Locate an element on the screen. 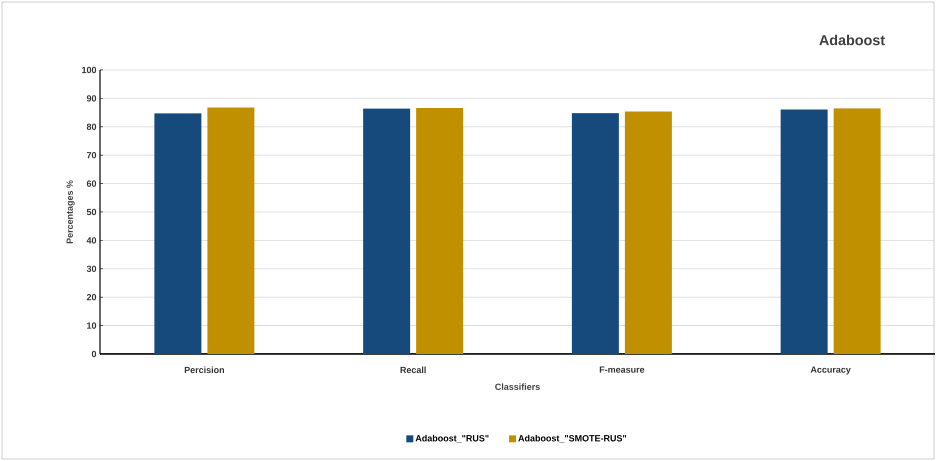 Image resolution: width=936 pixels, height=461 pixels. x-tick-label: Accuracy is located at coordinates (830, 370).